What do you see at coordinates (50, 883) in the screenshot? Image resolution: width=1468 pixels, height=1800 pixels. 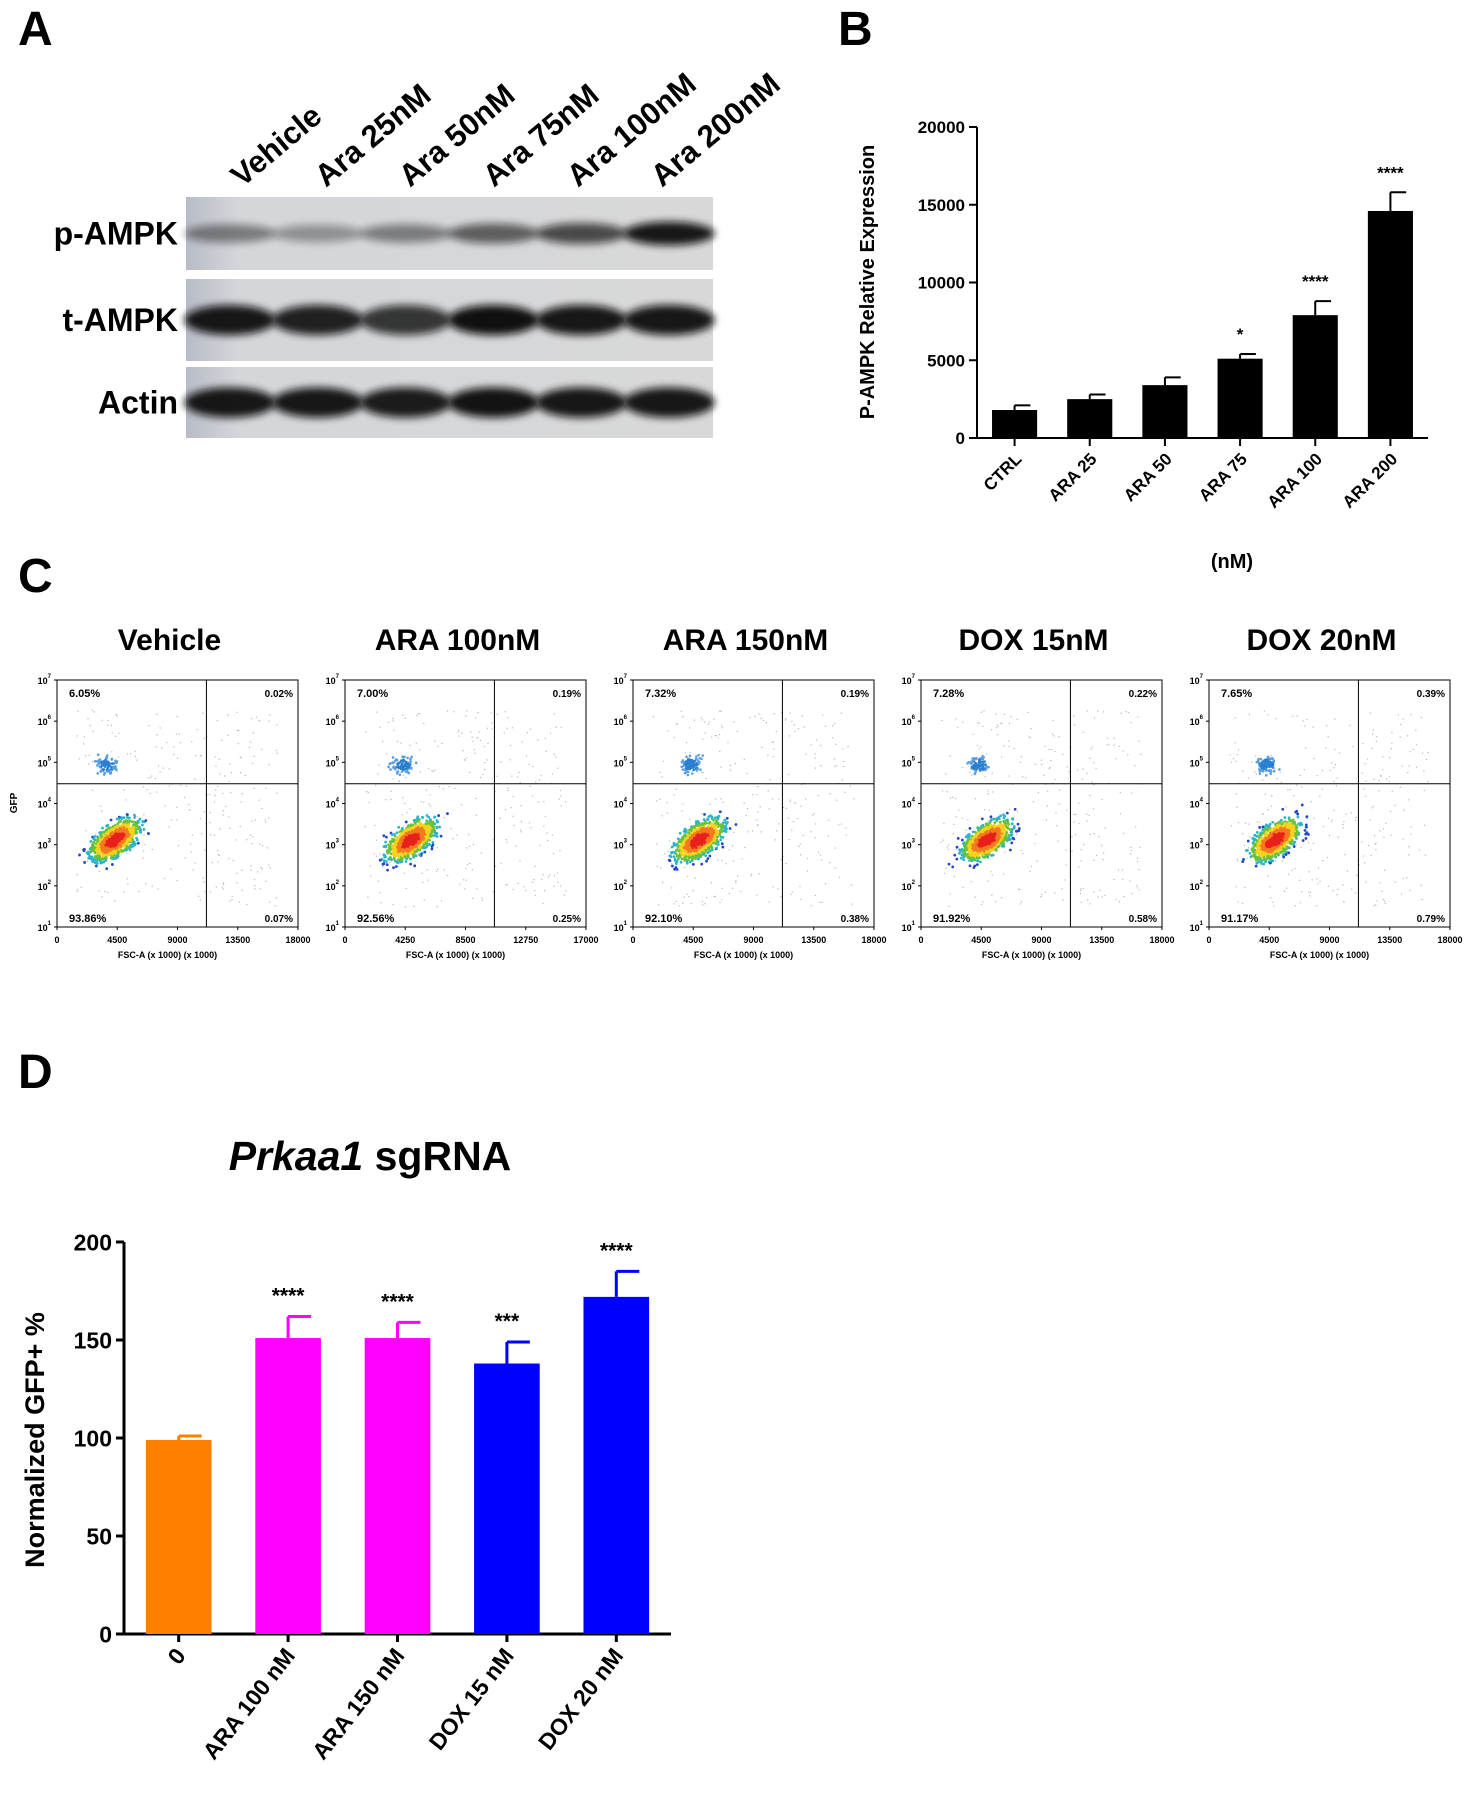 I see `y-tick-exponent: 2` at bounding box center [50, 883].